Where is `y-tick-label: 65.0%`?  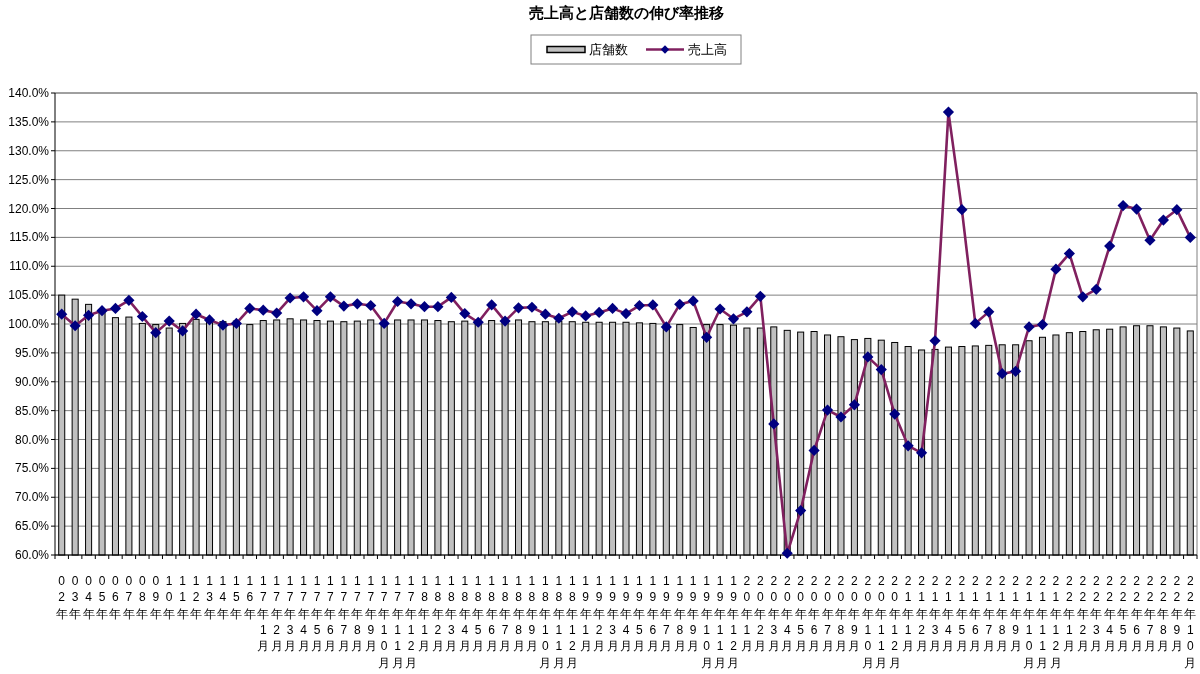 y-tick-label: 65.0% is located at coordinates (32, 526).